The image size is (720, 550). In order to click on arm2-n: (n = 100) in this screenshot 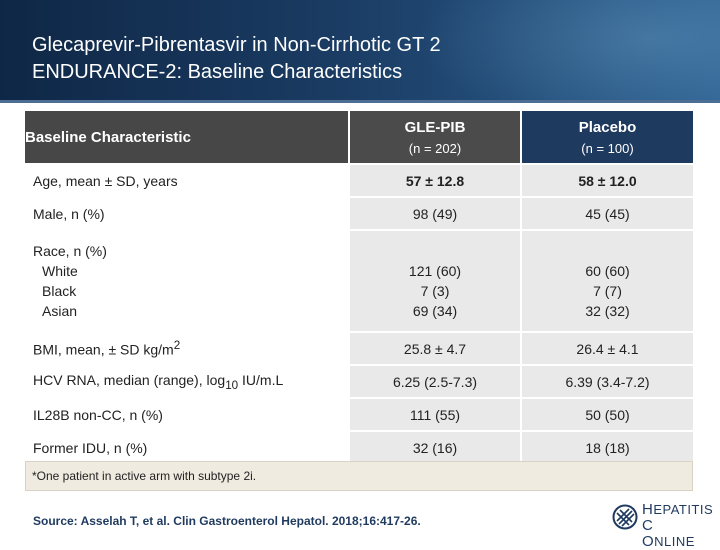, I will do `click(607, 148)`.